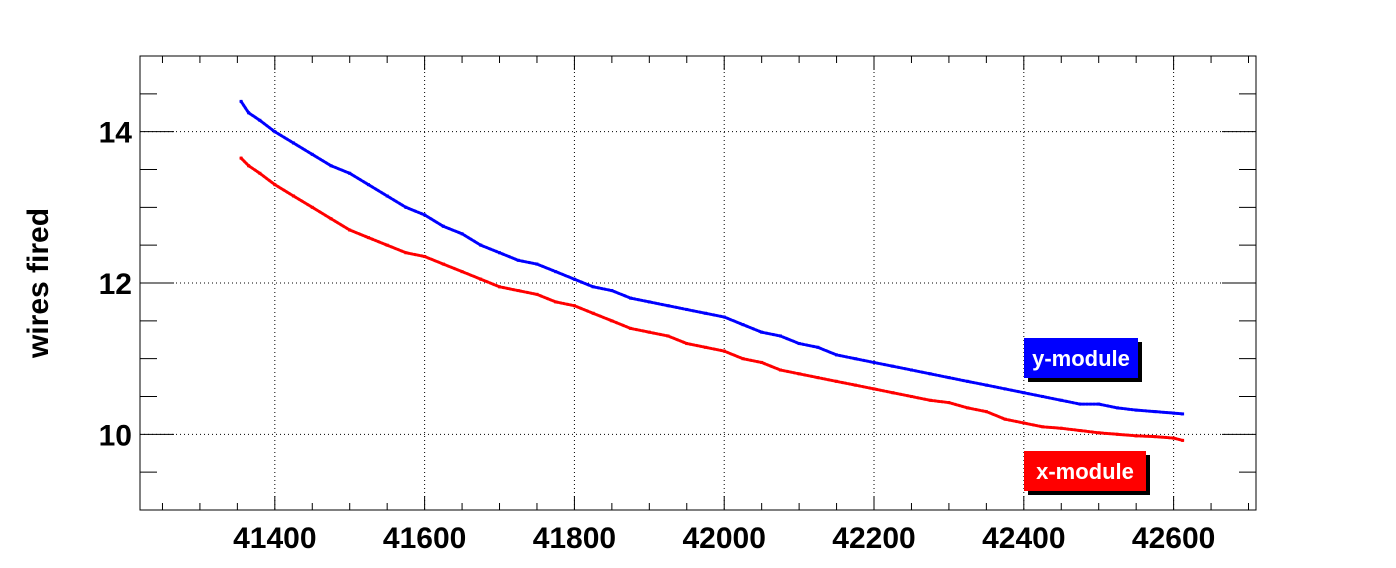  What do you see at coordinates (38, 283) in the screenshot?
I see `y-axis-title: wires fired` at bounding box center [38, 283].